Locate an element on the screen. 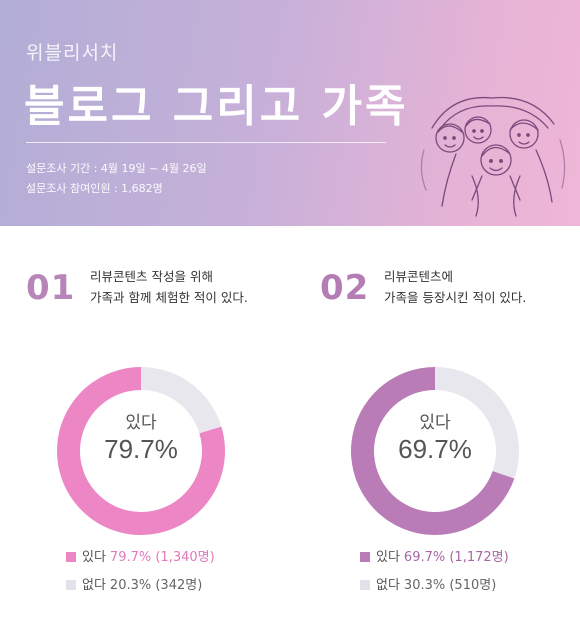 This screenshot has height=628, width=580. legend-value-no: 20.3% (342명) is located at coordinates (156, 585).